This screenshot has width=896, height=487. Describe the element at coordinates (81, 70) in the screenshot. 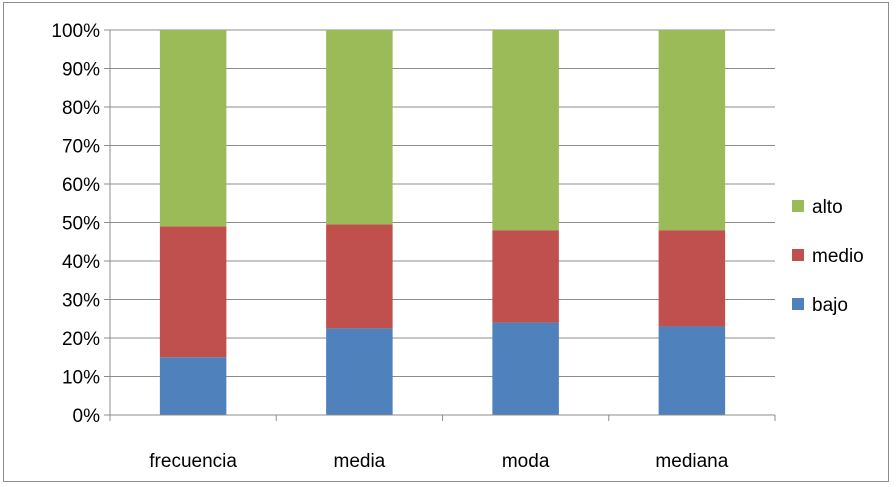

I see `y-tick-label: 90%` at that location.